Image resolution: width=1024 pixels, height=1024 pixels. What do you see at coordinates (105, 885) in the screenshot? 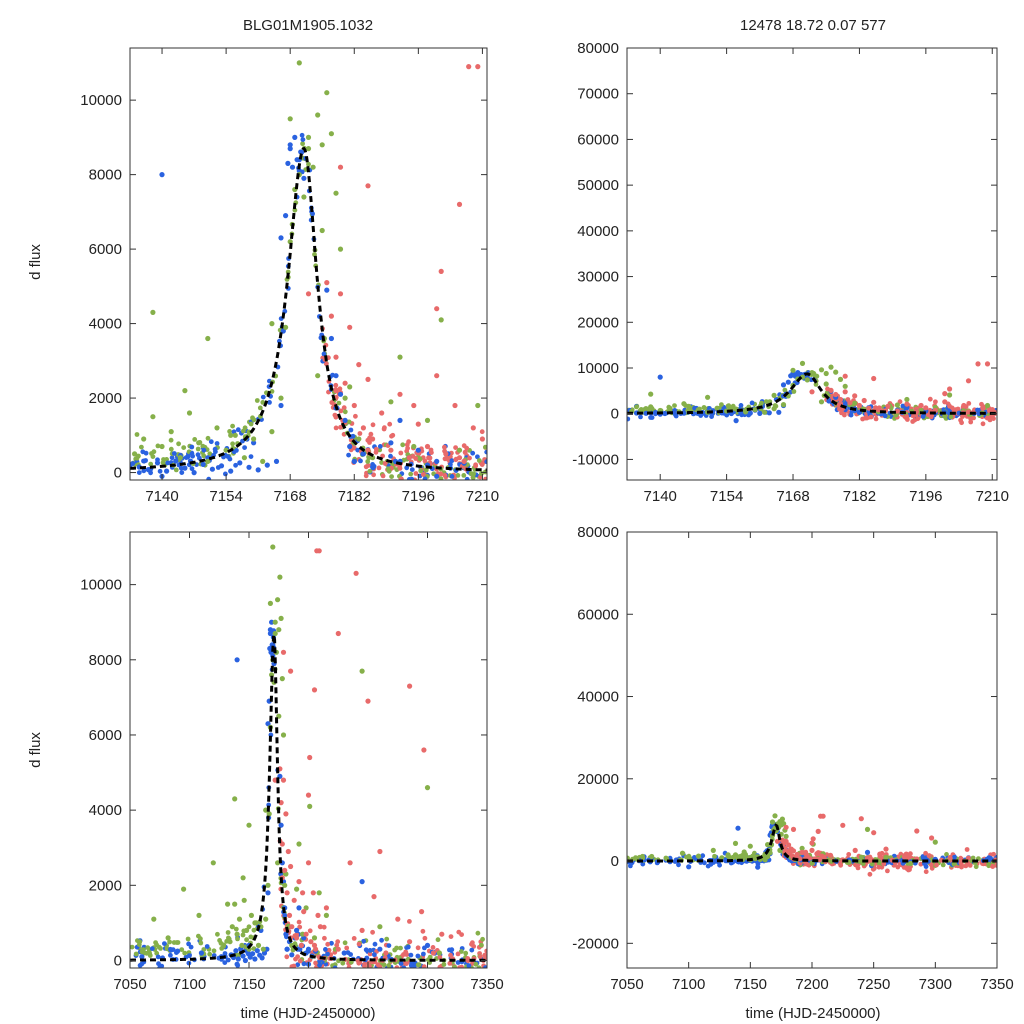
I see `y-tick-label: 2000` at bounding box center [105, 885].